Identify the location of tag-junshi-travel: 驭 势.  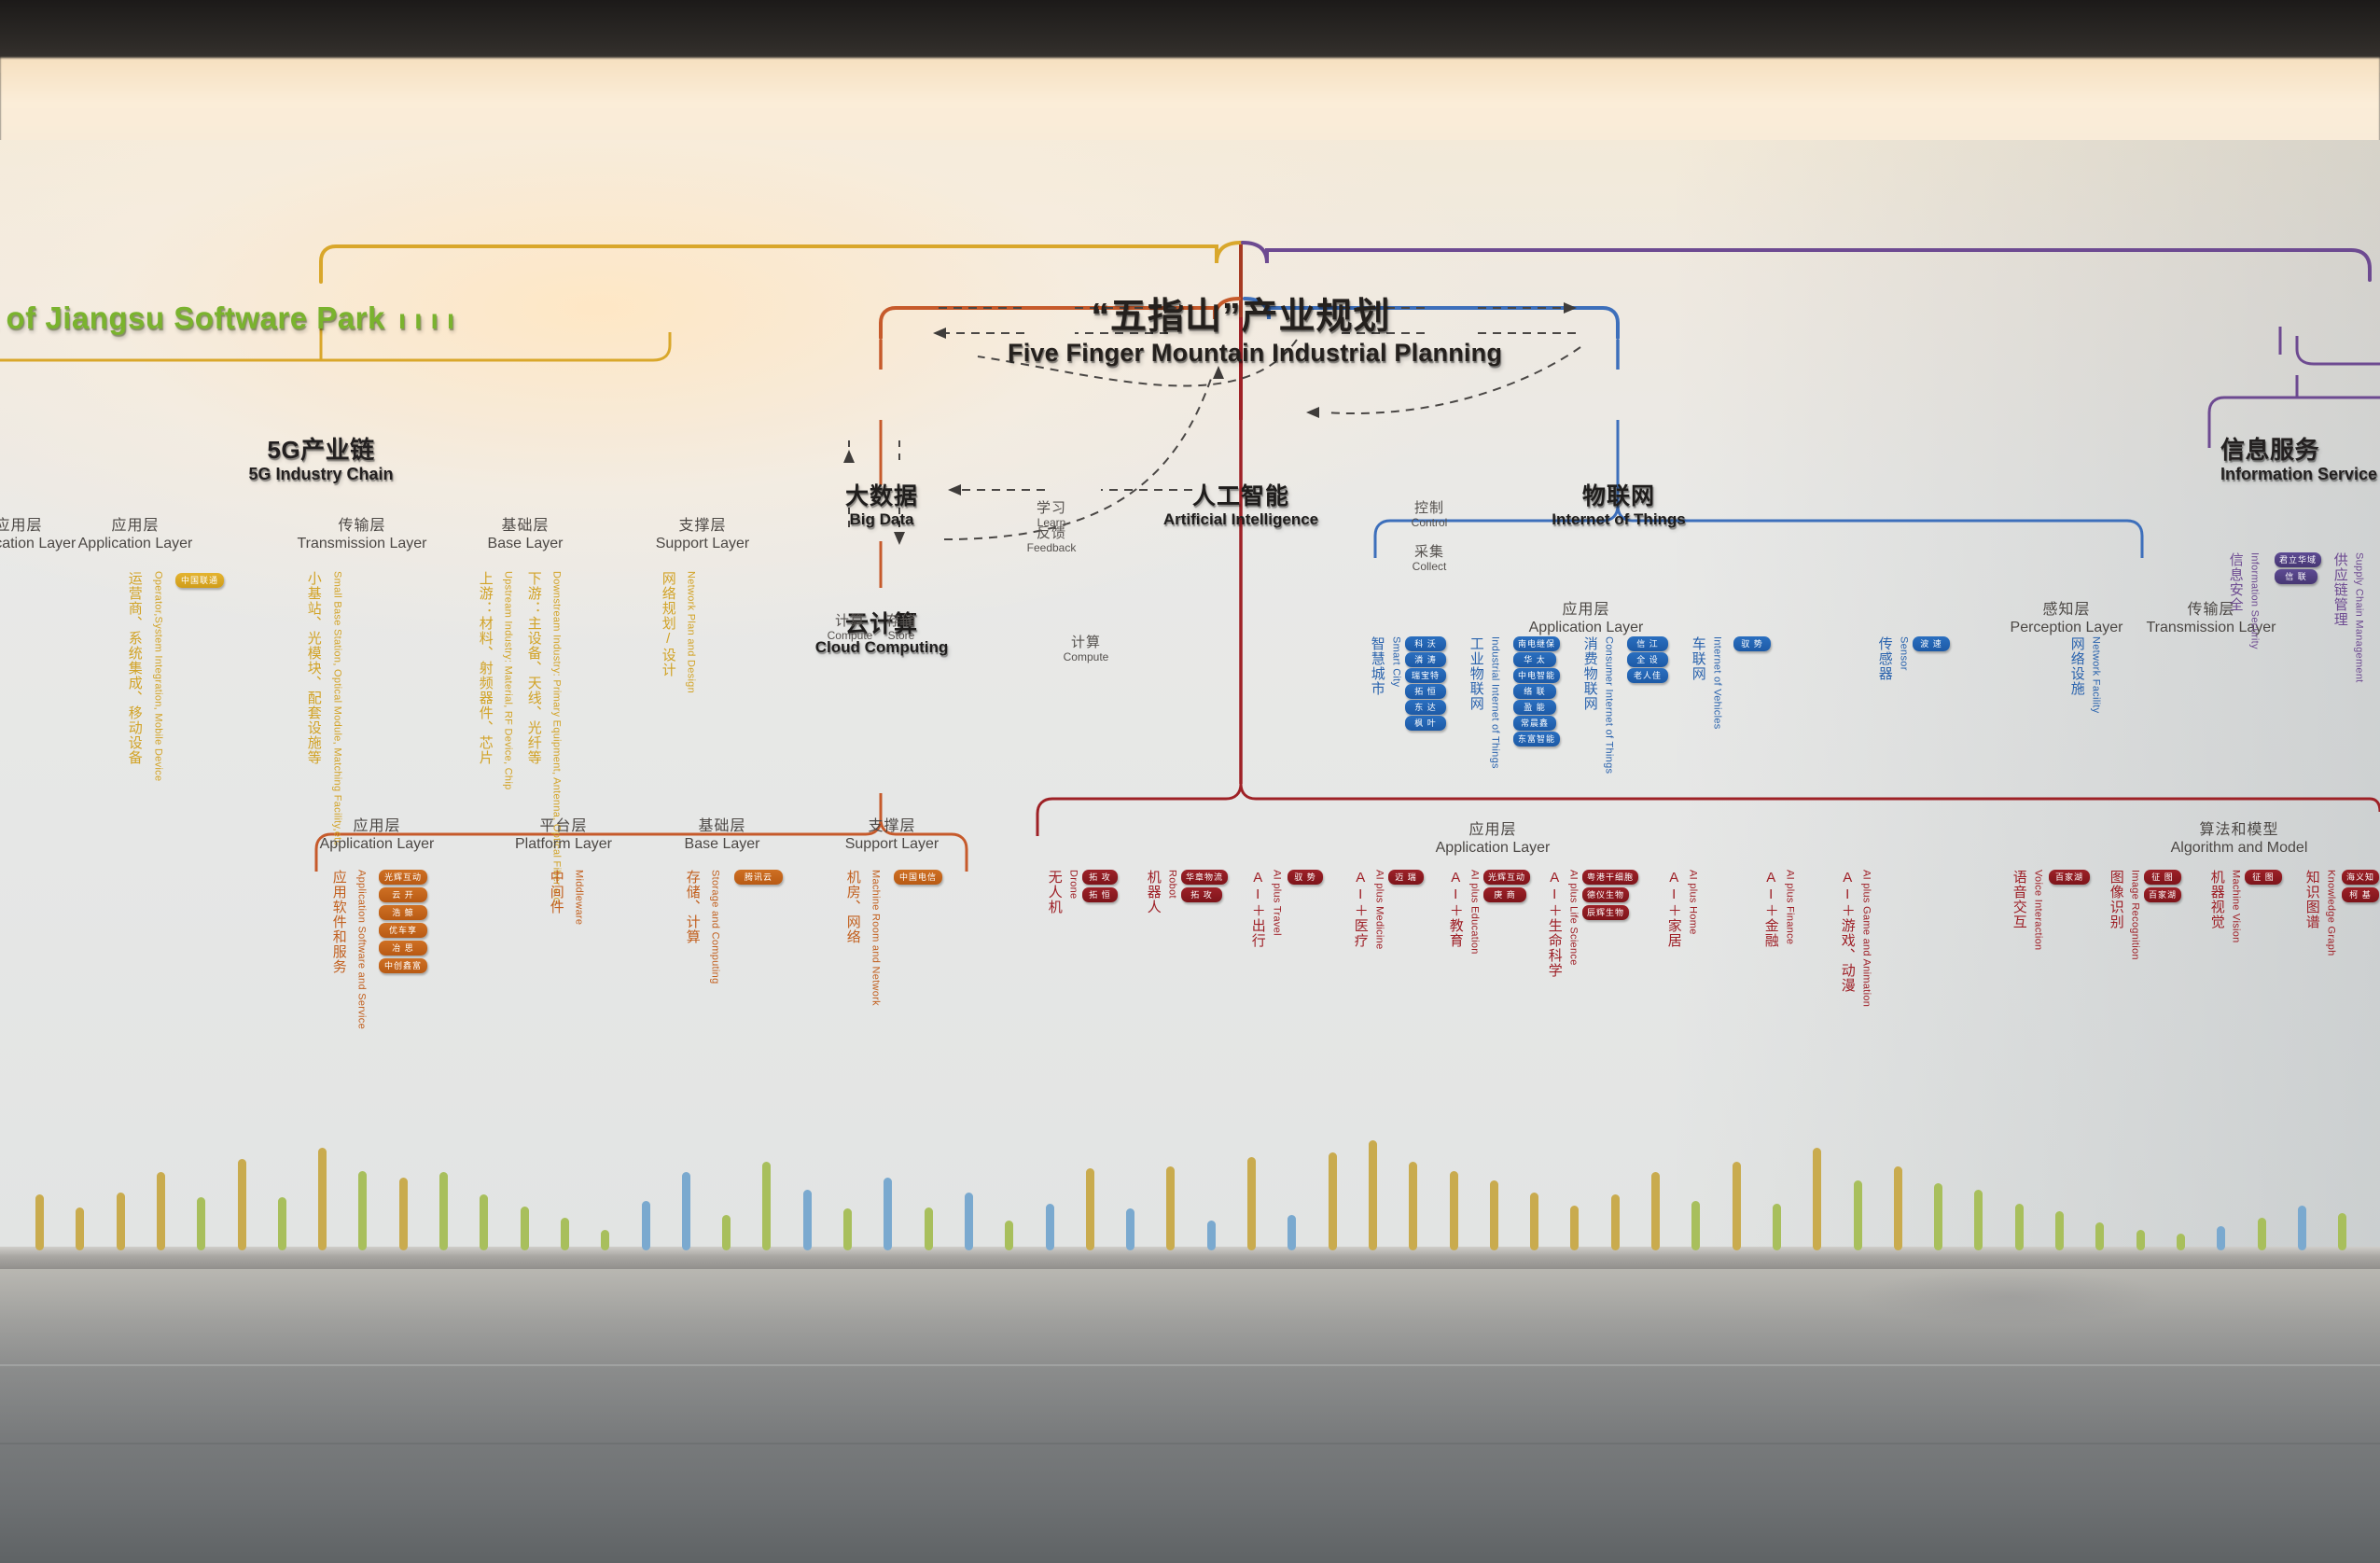
(1305, 877).